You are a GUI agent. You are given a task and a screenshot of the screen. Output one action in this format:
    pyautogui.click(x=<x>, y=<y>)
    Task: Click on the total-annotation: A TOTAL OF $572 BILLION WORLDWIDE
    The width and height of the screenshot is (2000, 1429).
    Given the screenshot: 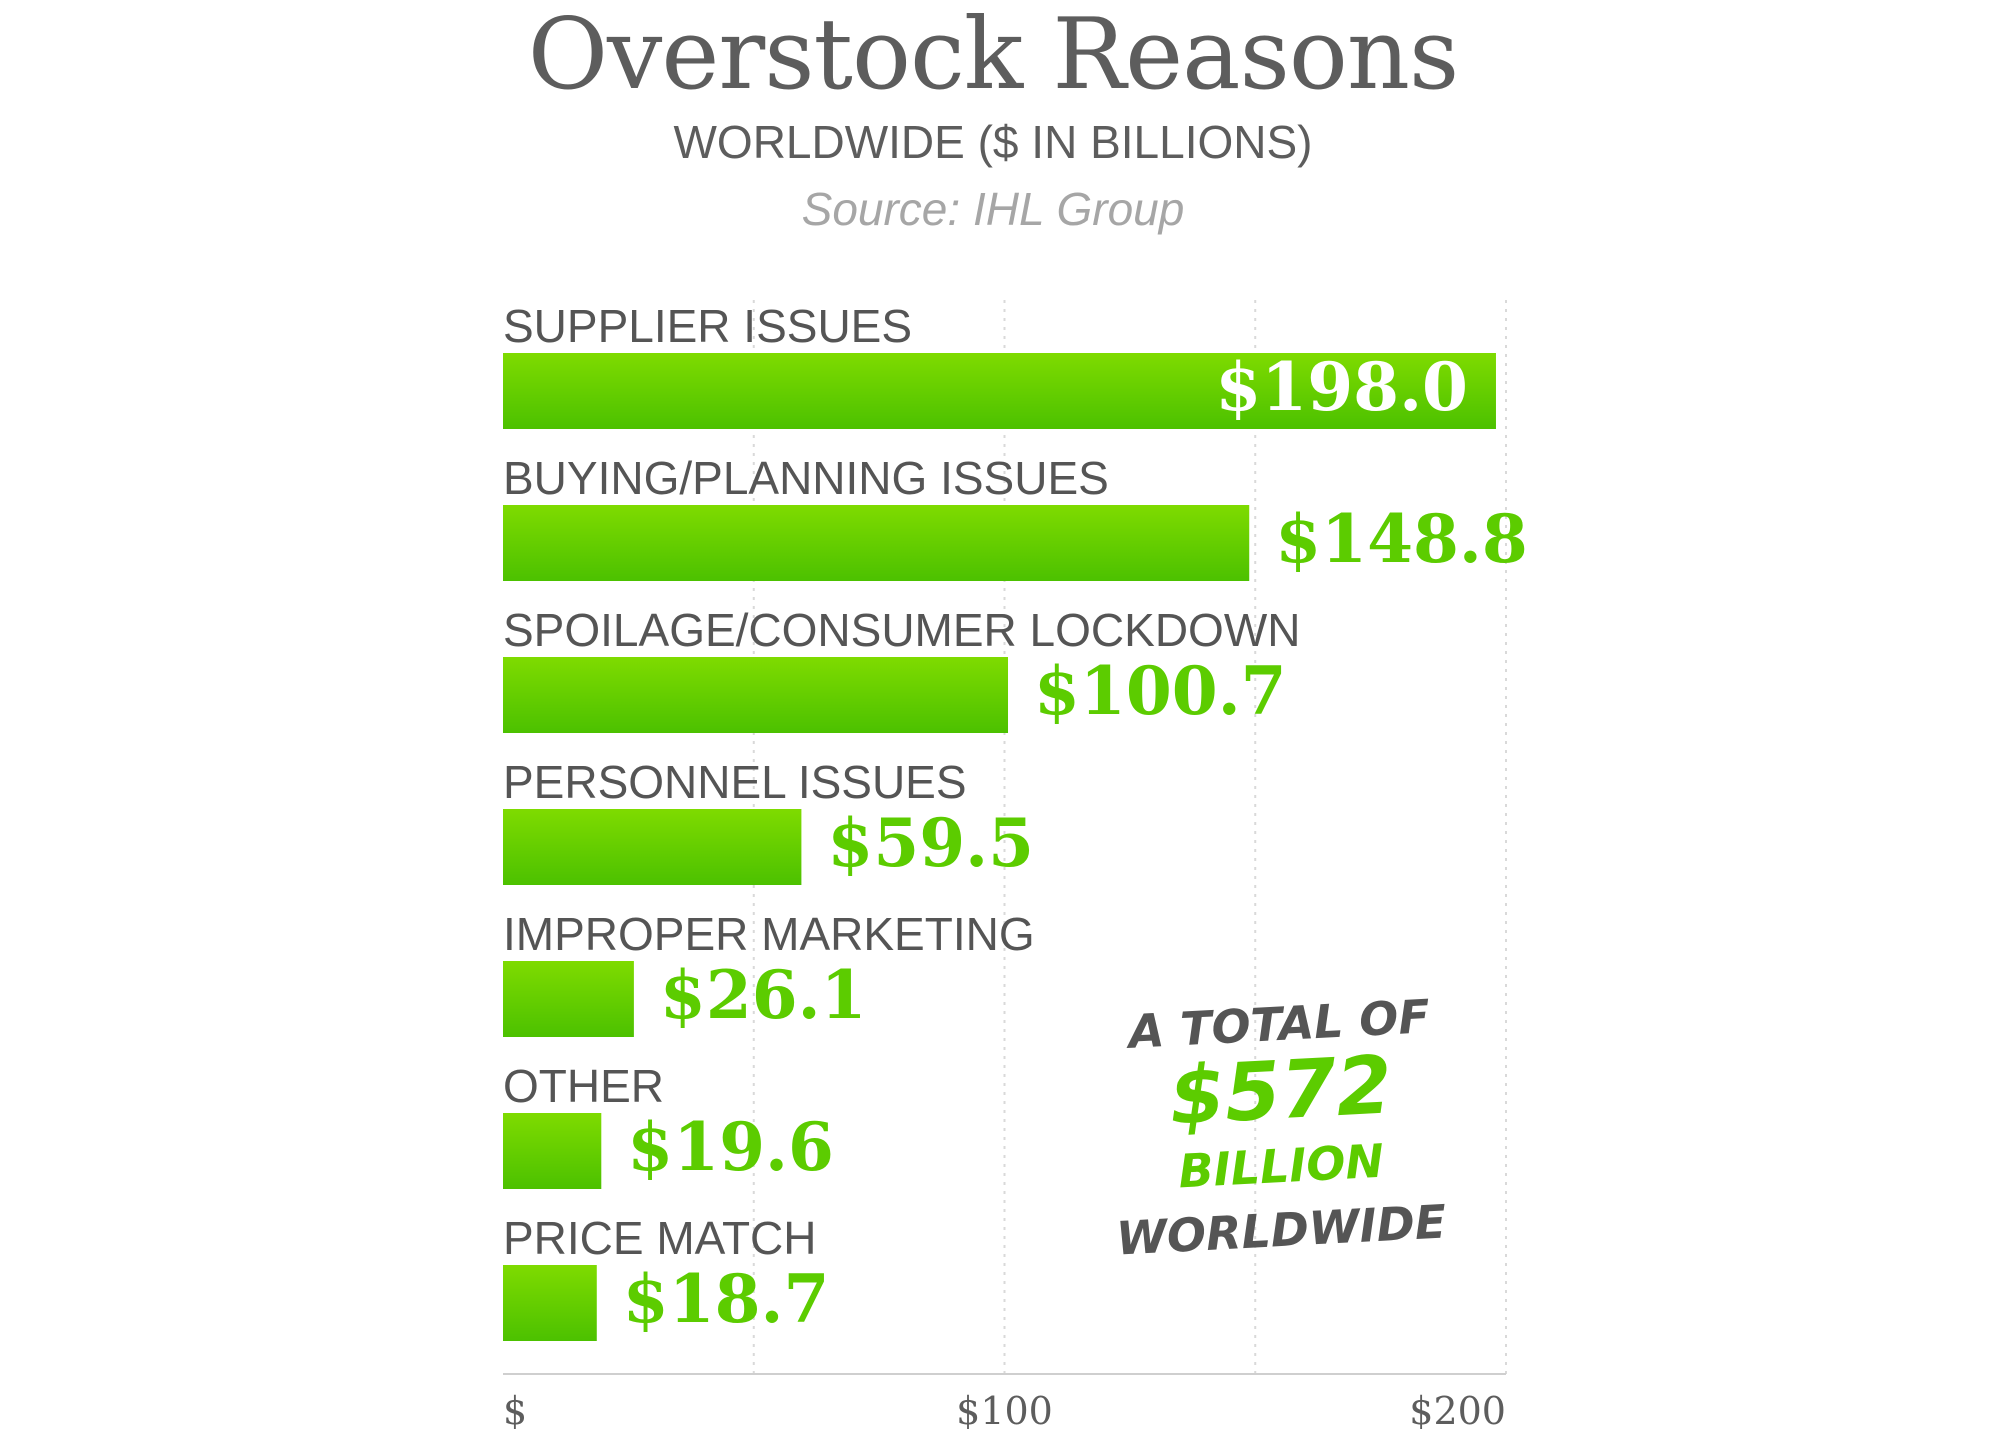 What is the action you would take?
    pyautogui.click(x=1281, y=1127)
    